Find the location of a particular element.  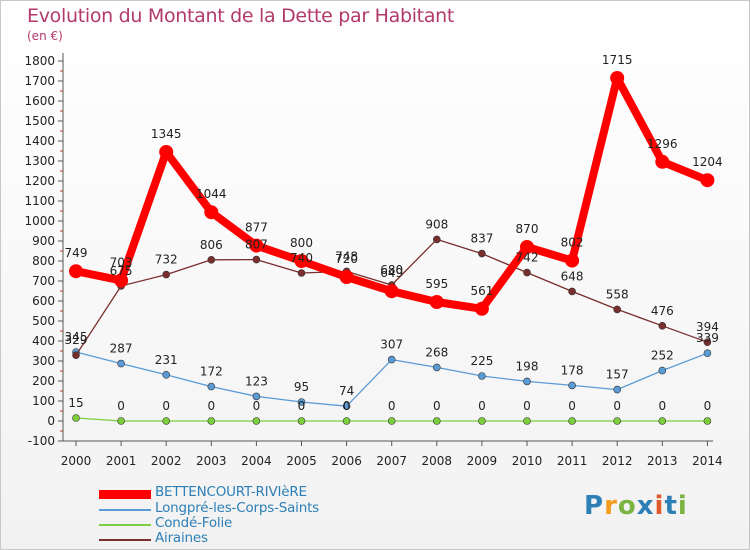

data-label-longpre: 231 is located at coordinates (166, 360).